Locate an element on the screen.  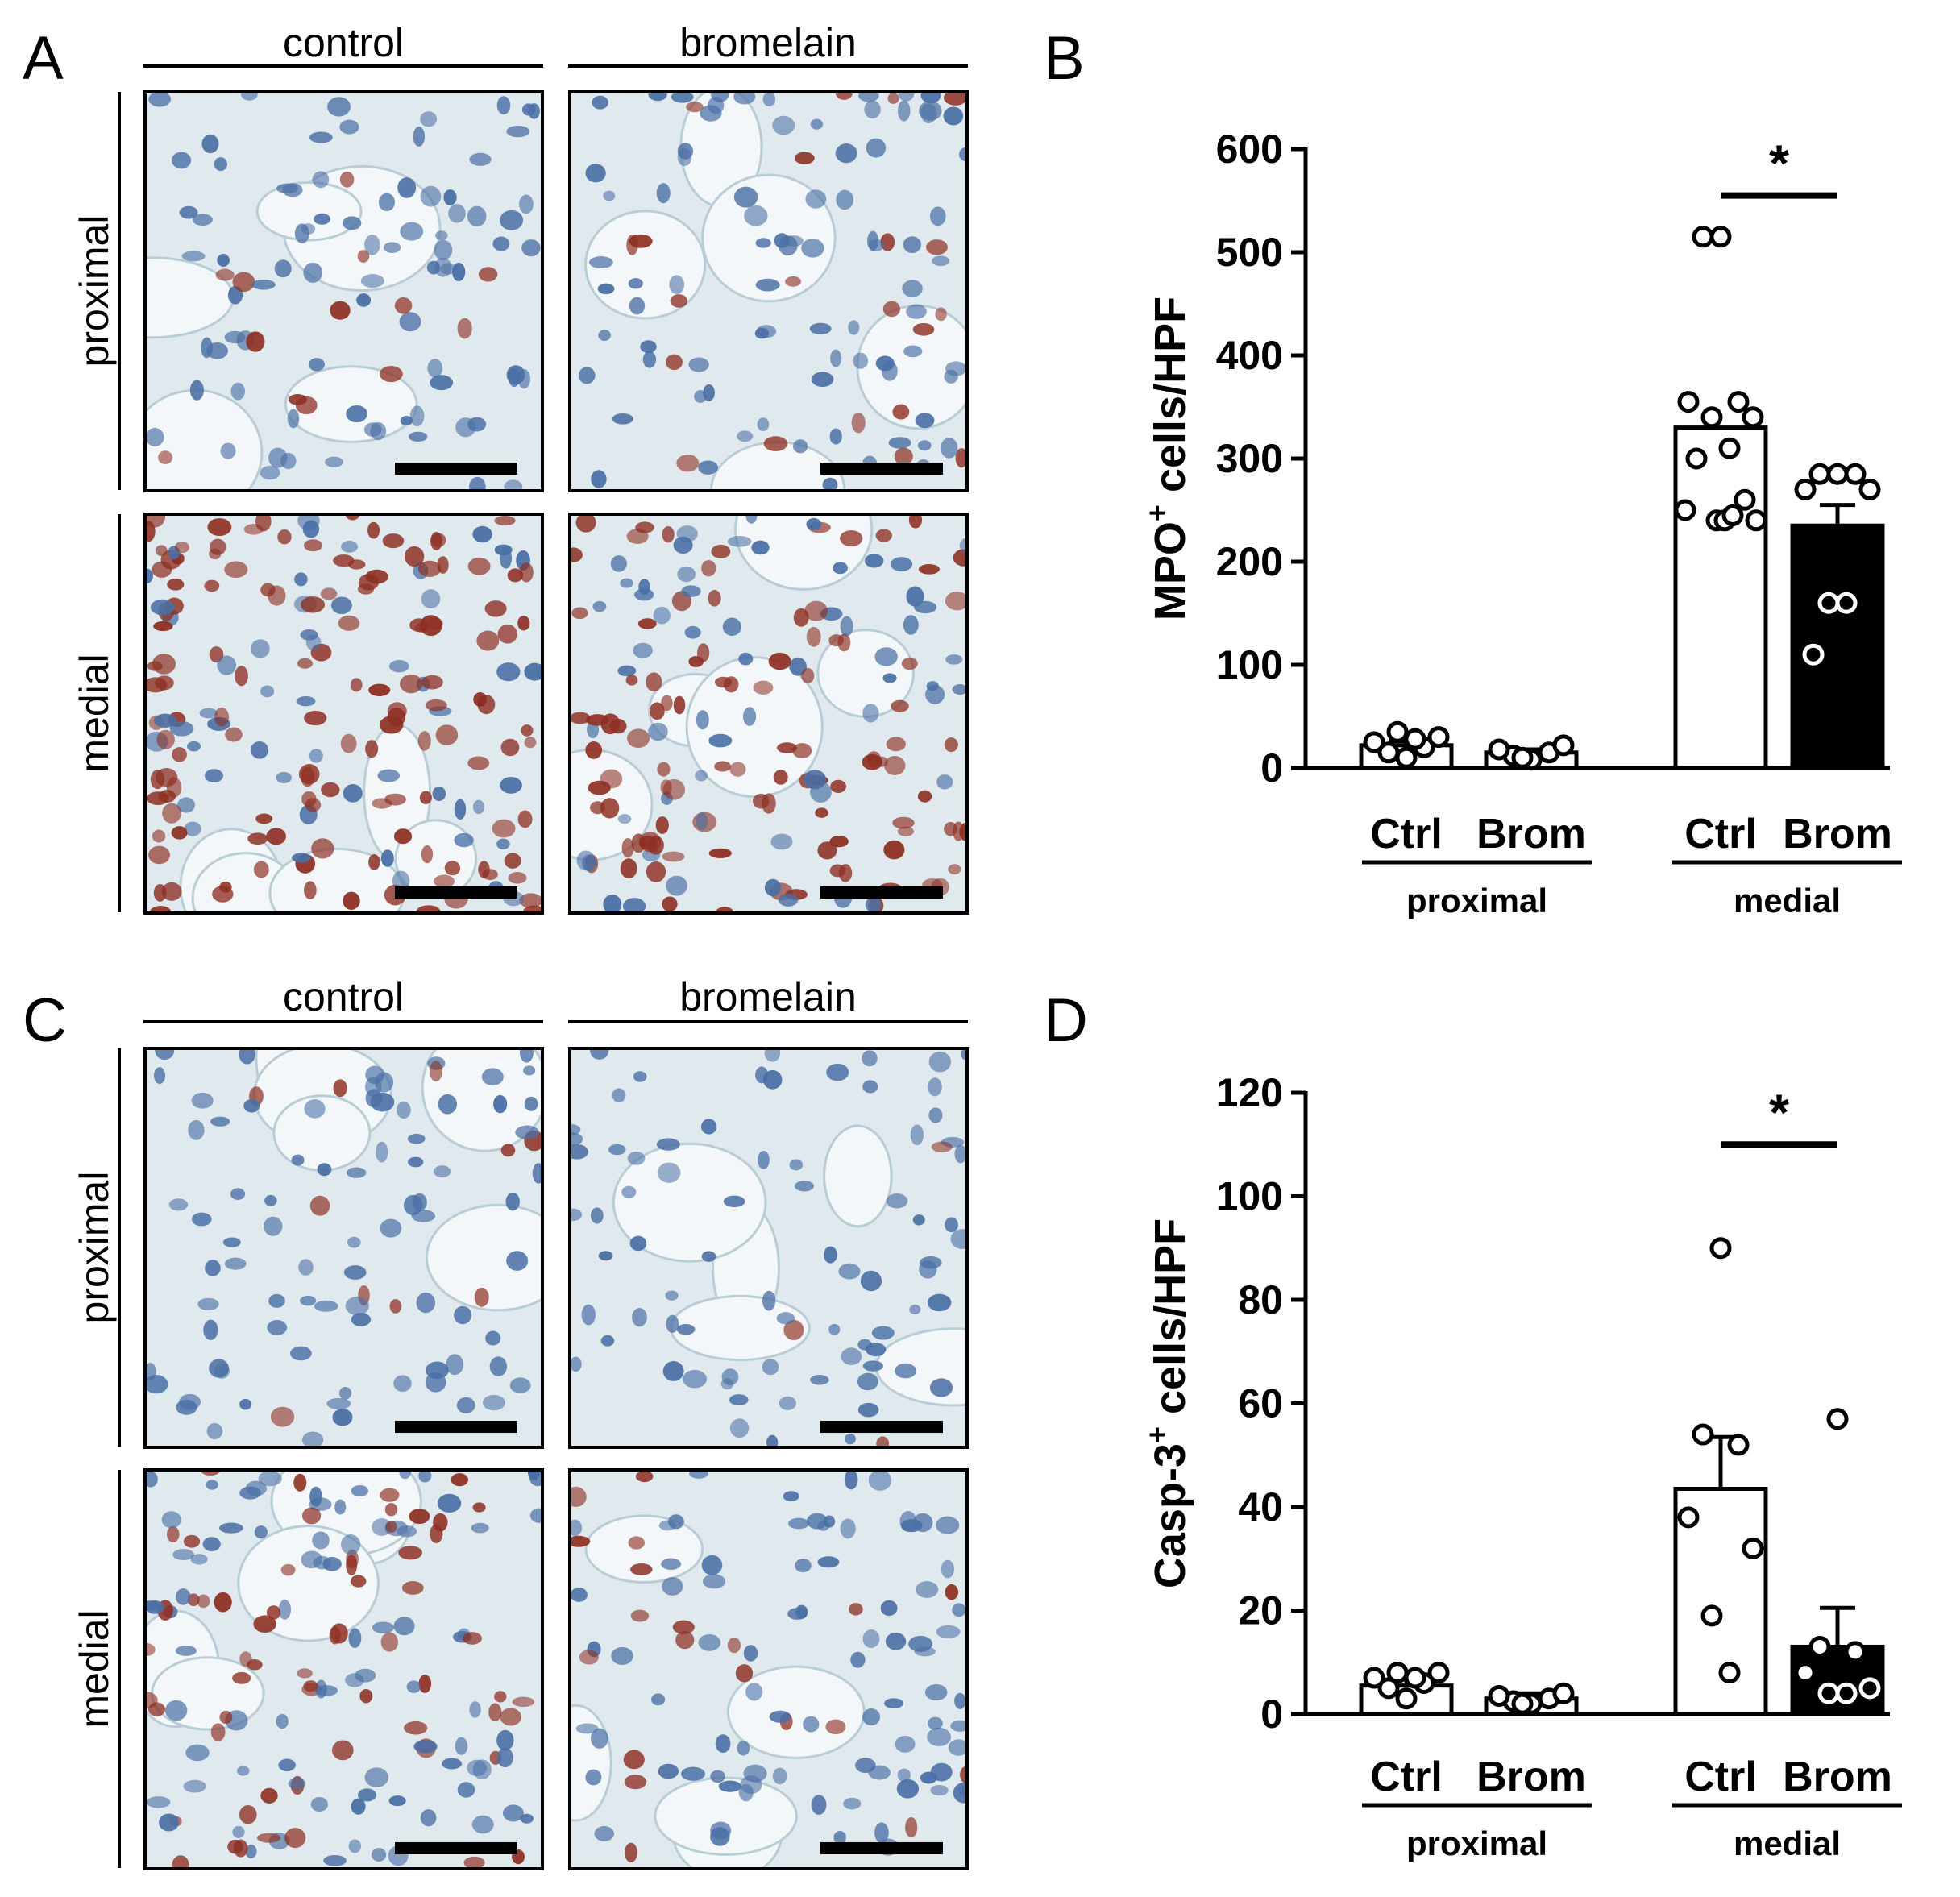
casp3-category-label: Ctrl is located at coordinates (1407, 1777).